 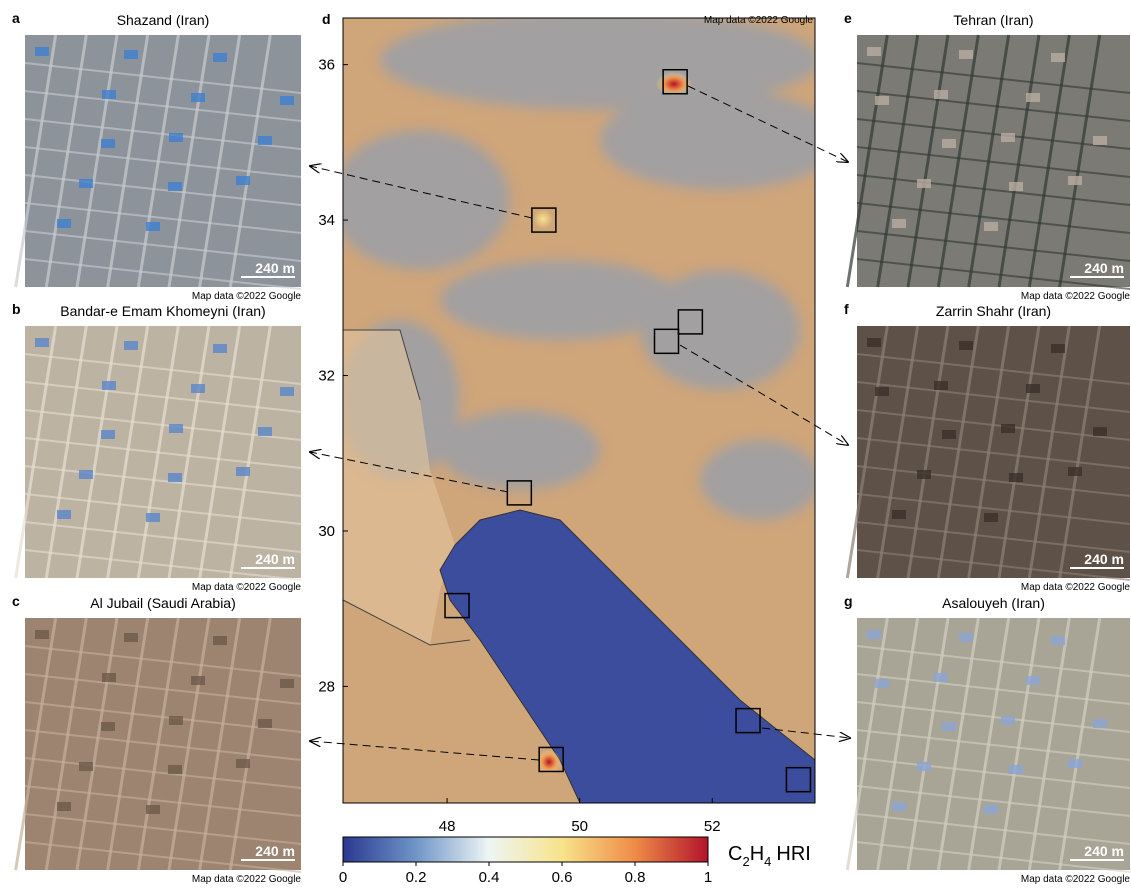 I want to click on y-tick-label: 36, so click(x=326, y=65).